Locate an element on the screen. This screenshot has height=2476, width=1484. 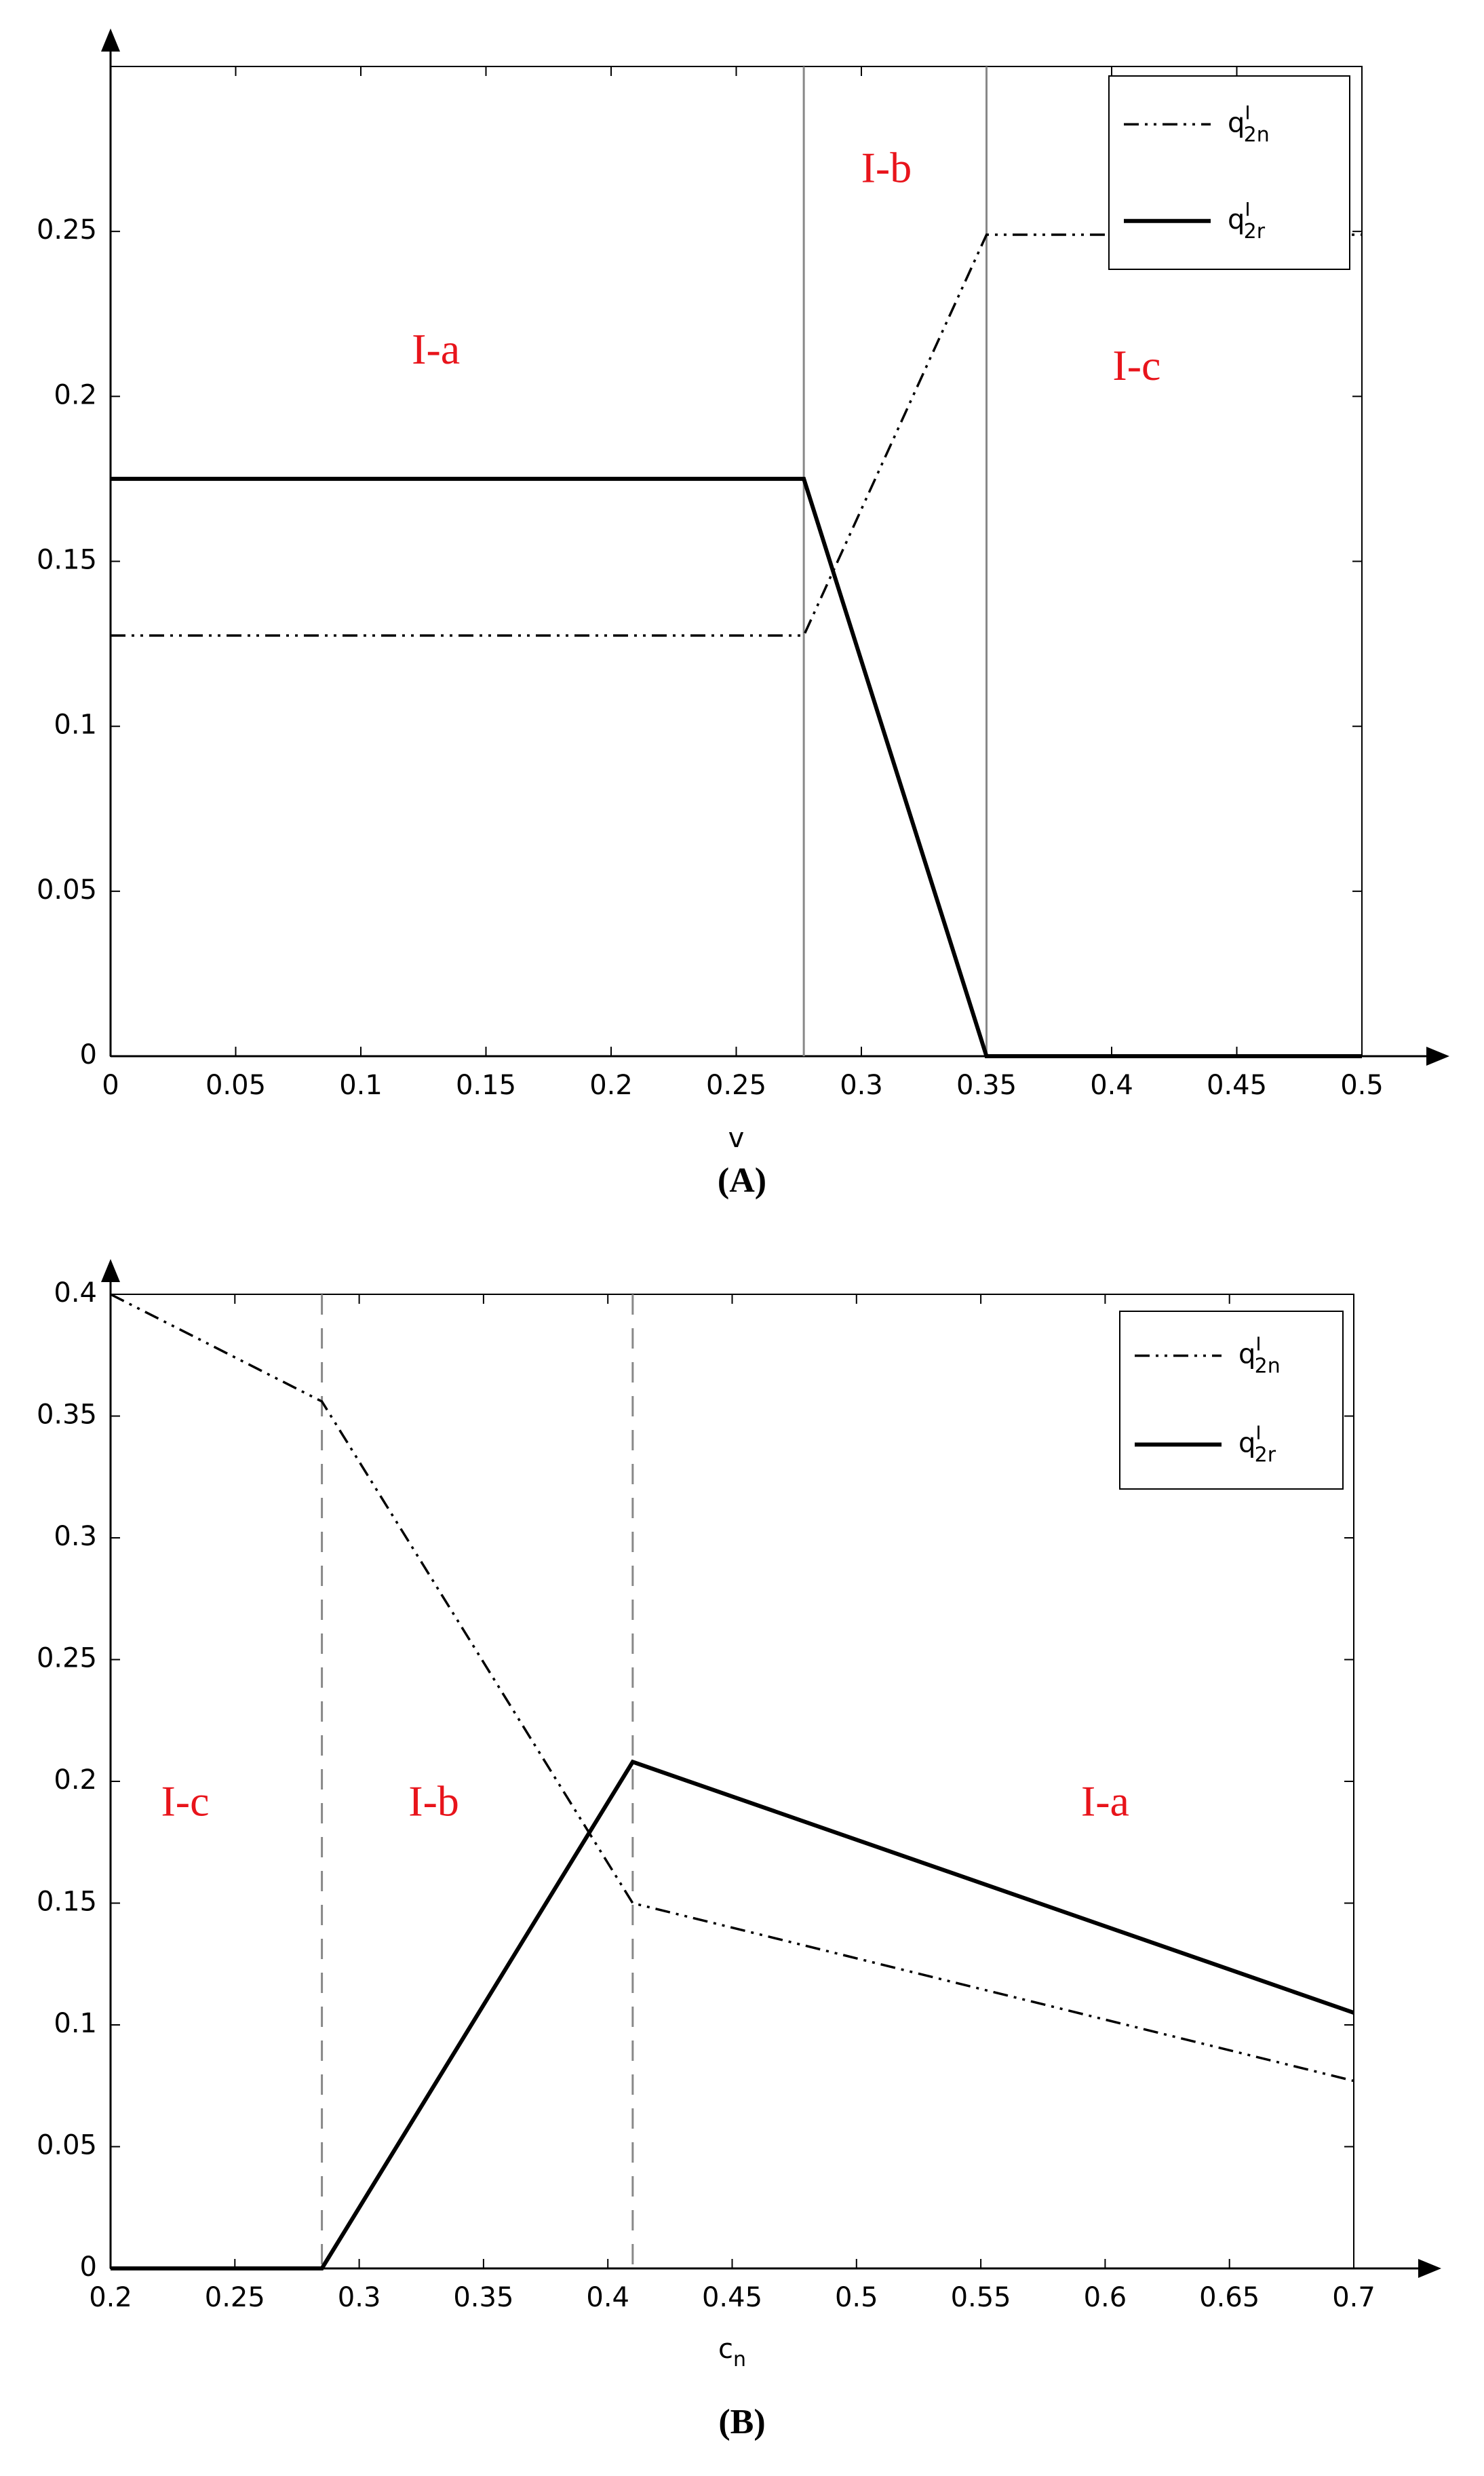
x-axis-label-main: c is located at coordinates (726, 2349).